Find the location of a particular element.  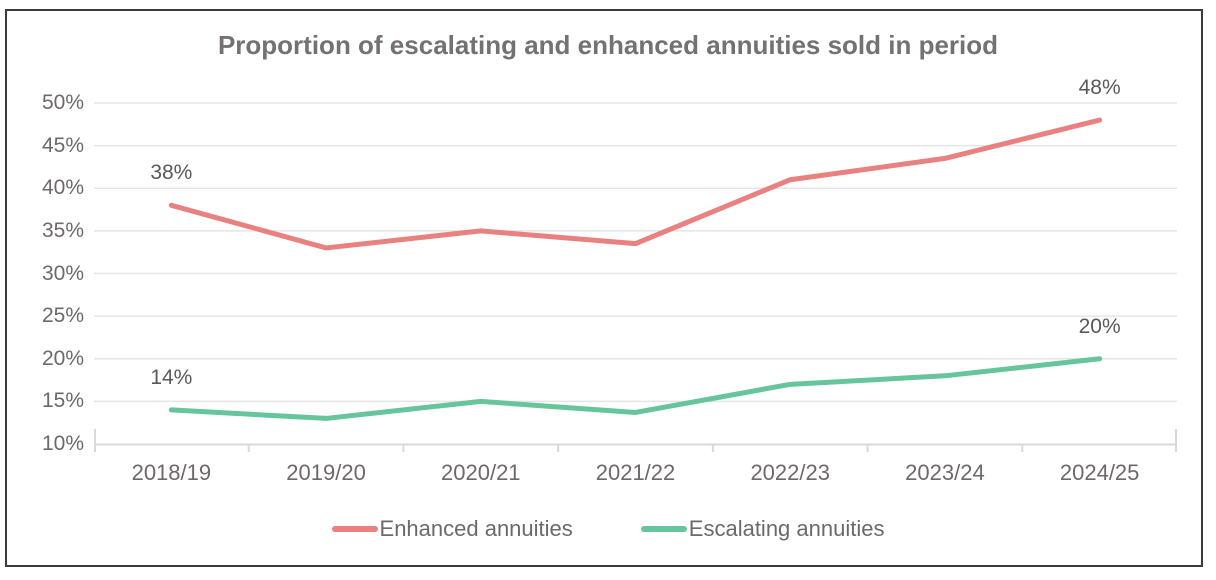

legend-label: Enhanced annuities is located at coordinates (476, 528).